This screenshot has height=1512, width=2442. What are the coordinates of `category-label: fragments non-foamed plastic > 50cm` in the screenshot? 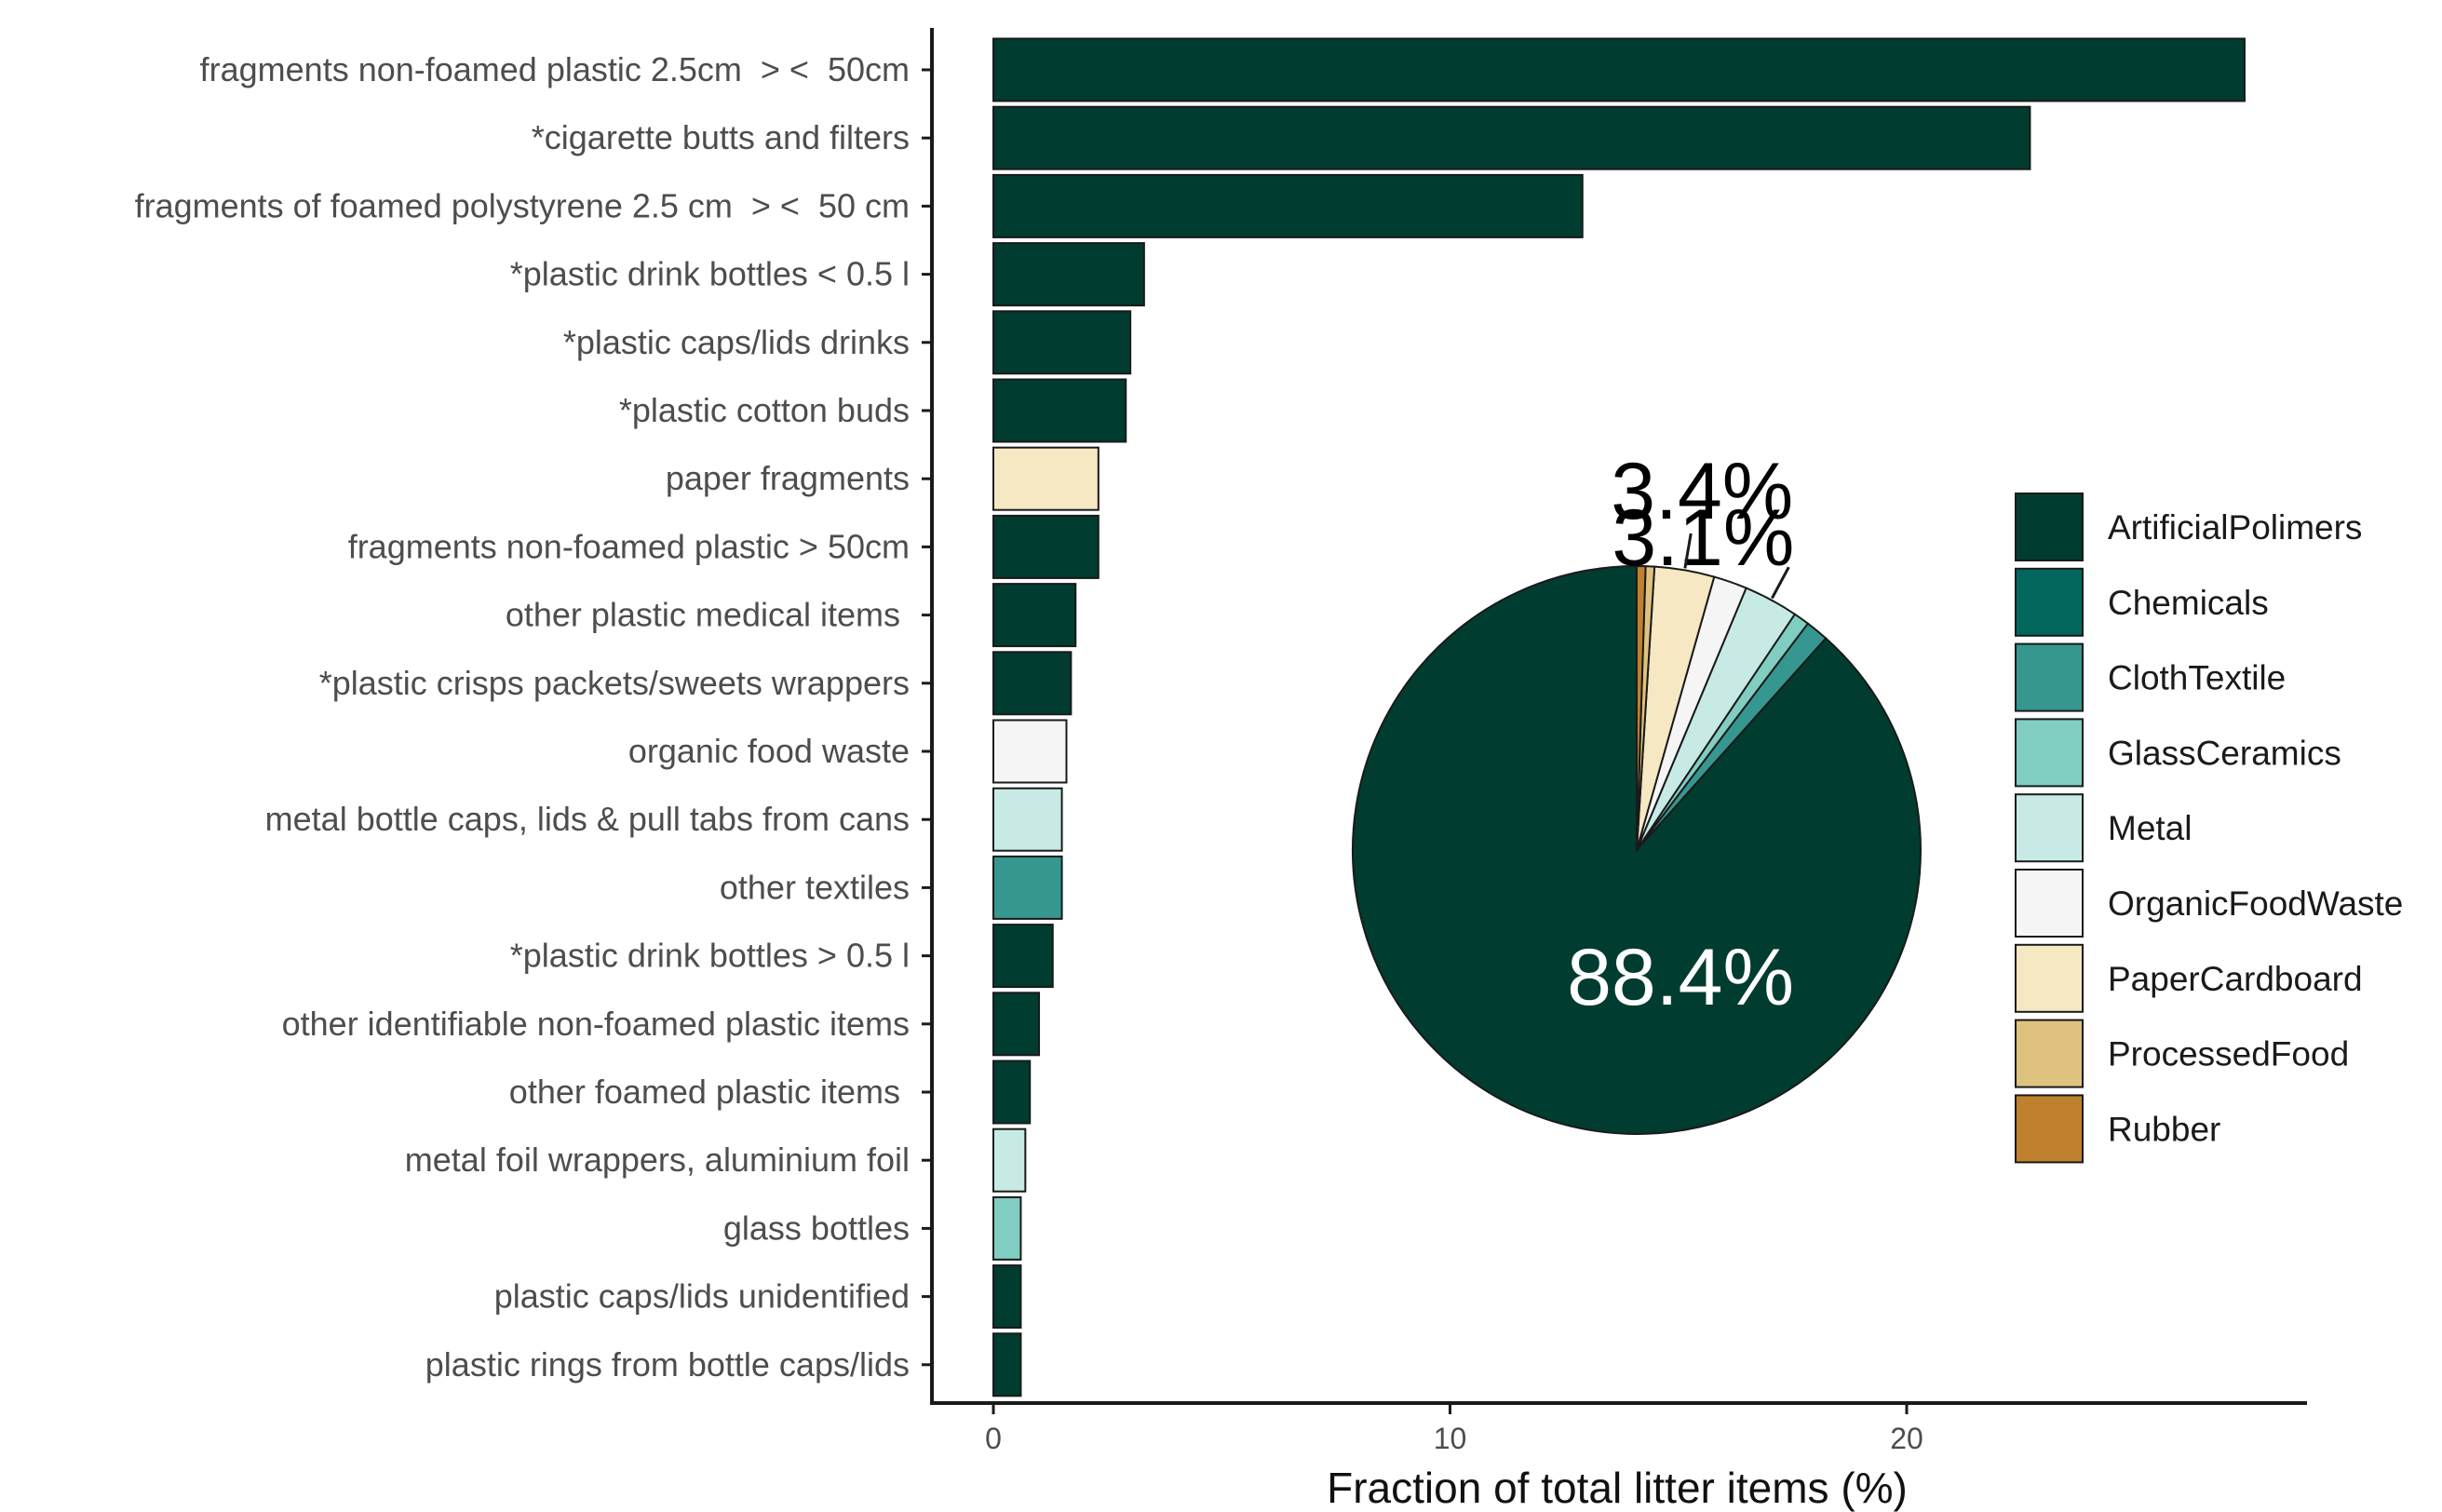 It's located at (629, 546).